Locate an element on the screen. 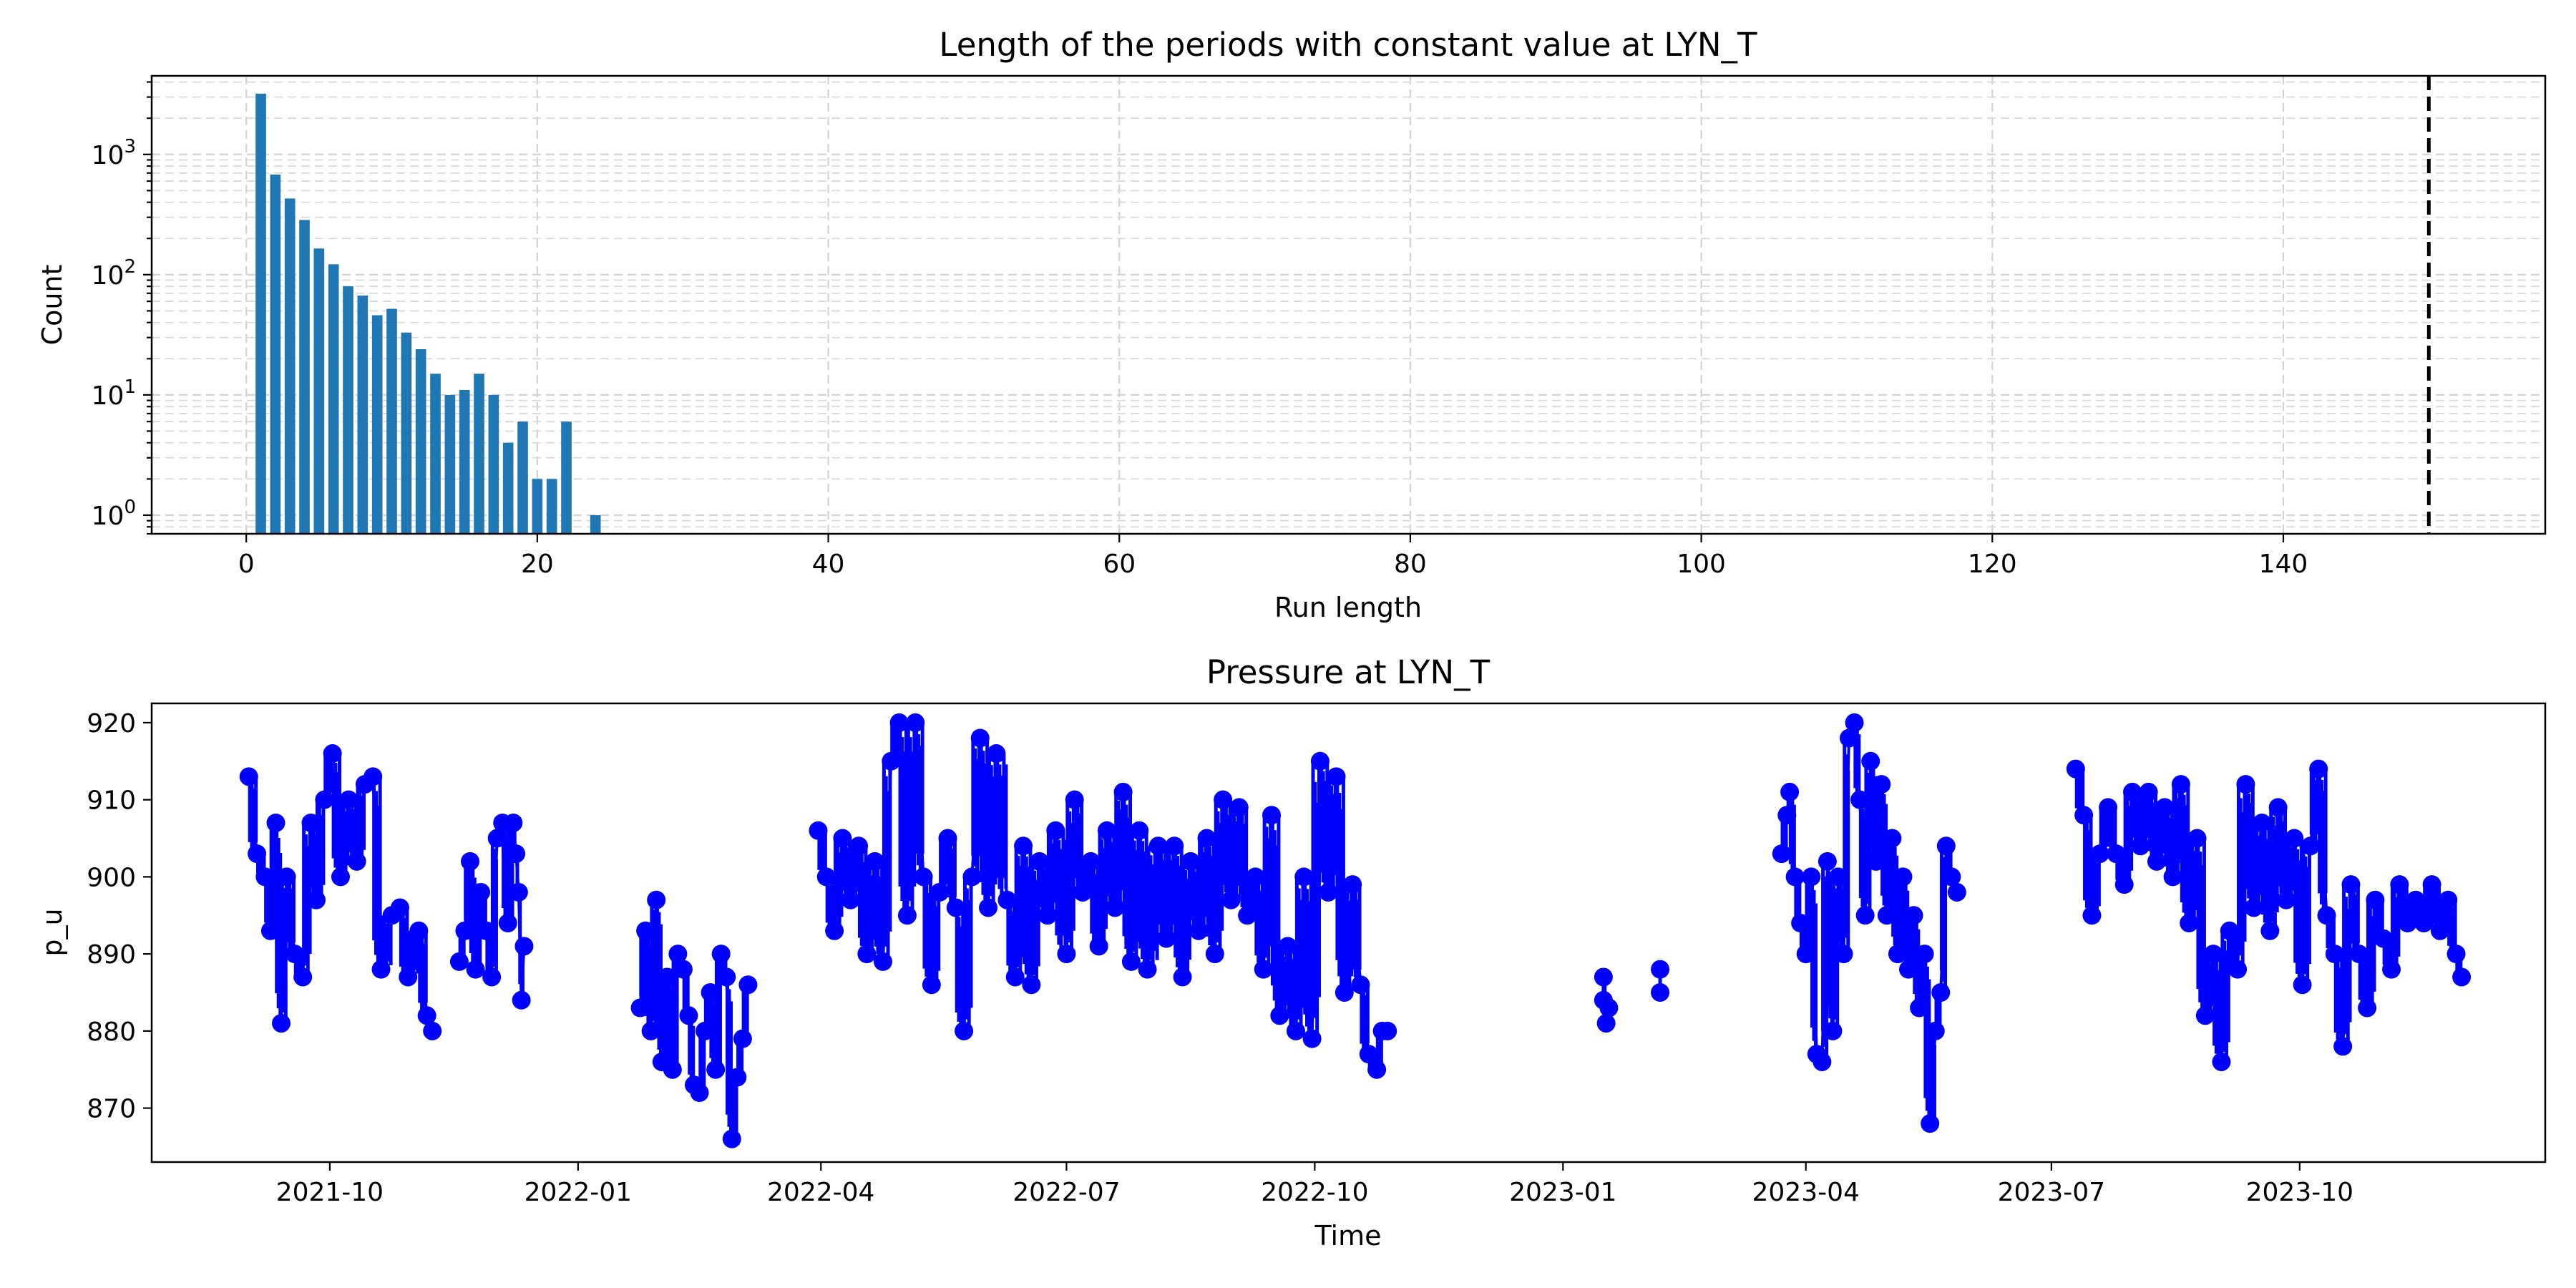  bottom-x-tick-label: 2022-07 is located at coordinates (1066, 1192).